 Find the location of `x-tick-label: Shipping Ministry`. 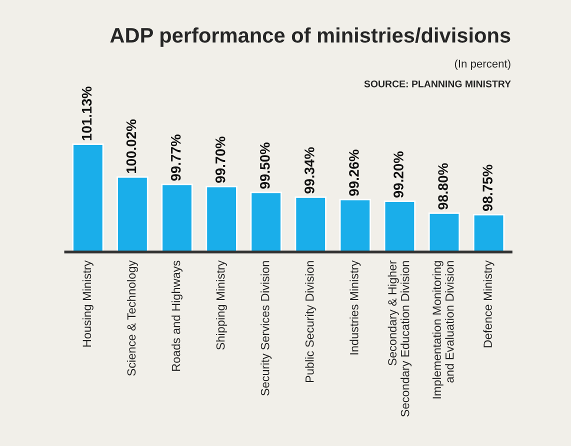

x-tick-label: Shipping Ministry is located at coordinates (222, 305).